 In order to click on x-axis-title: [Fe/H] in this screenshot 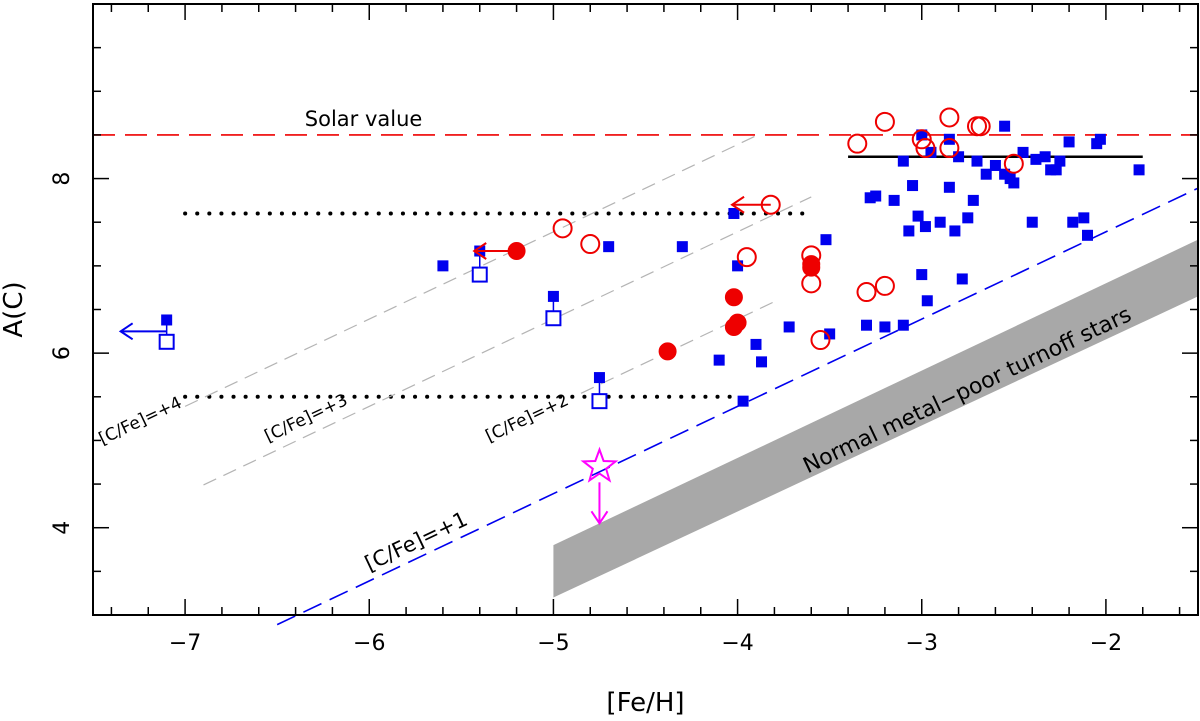, I will do `click(645, 703)`.